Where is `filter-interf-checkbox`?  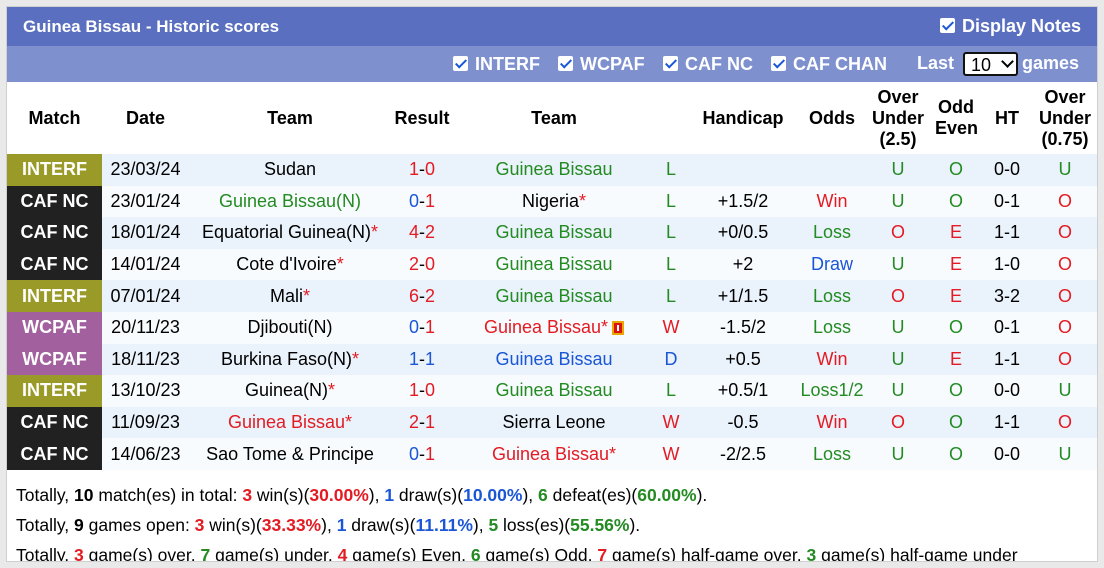
filter-interf-checkbox is located at coordinates (460, 63).